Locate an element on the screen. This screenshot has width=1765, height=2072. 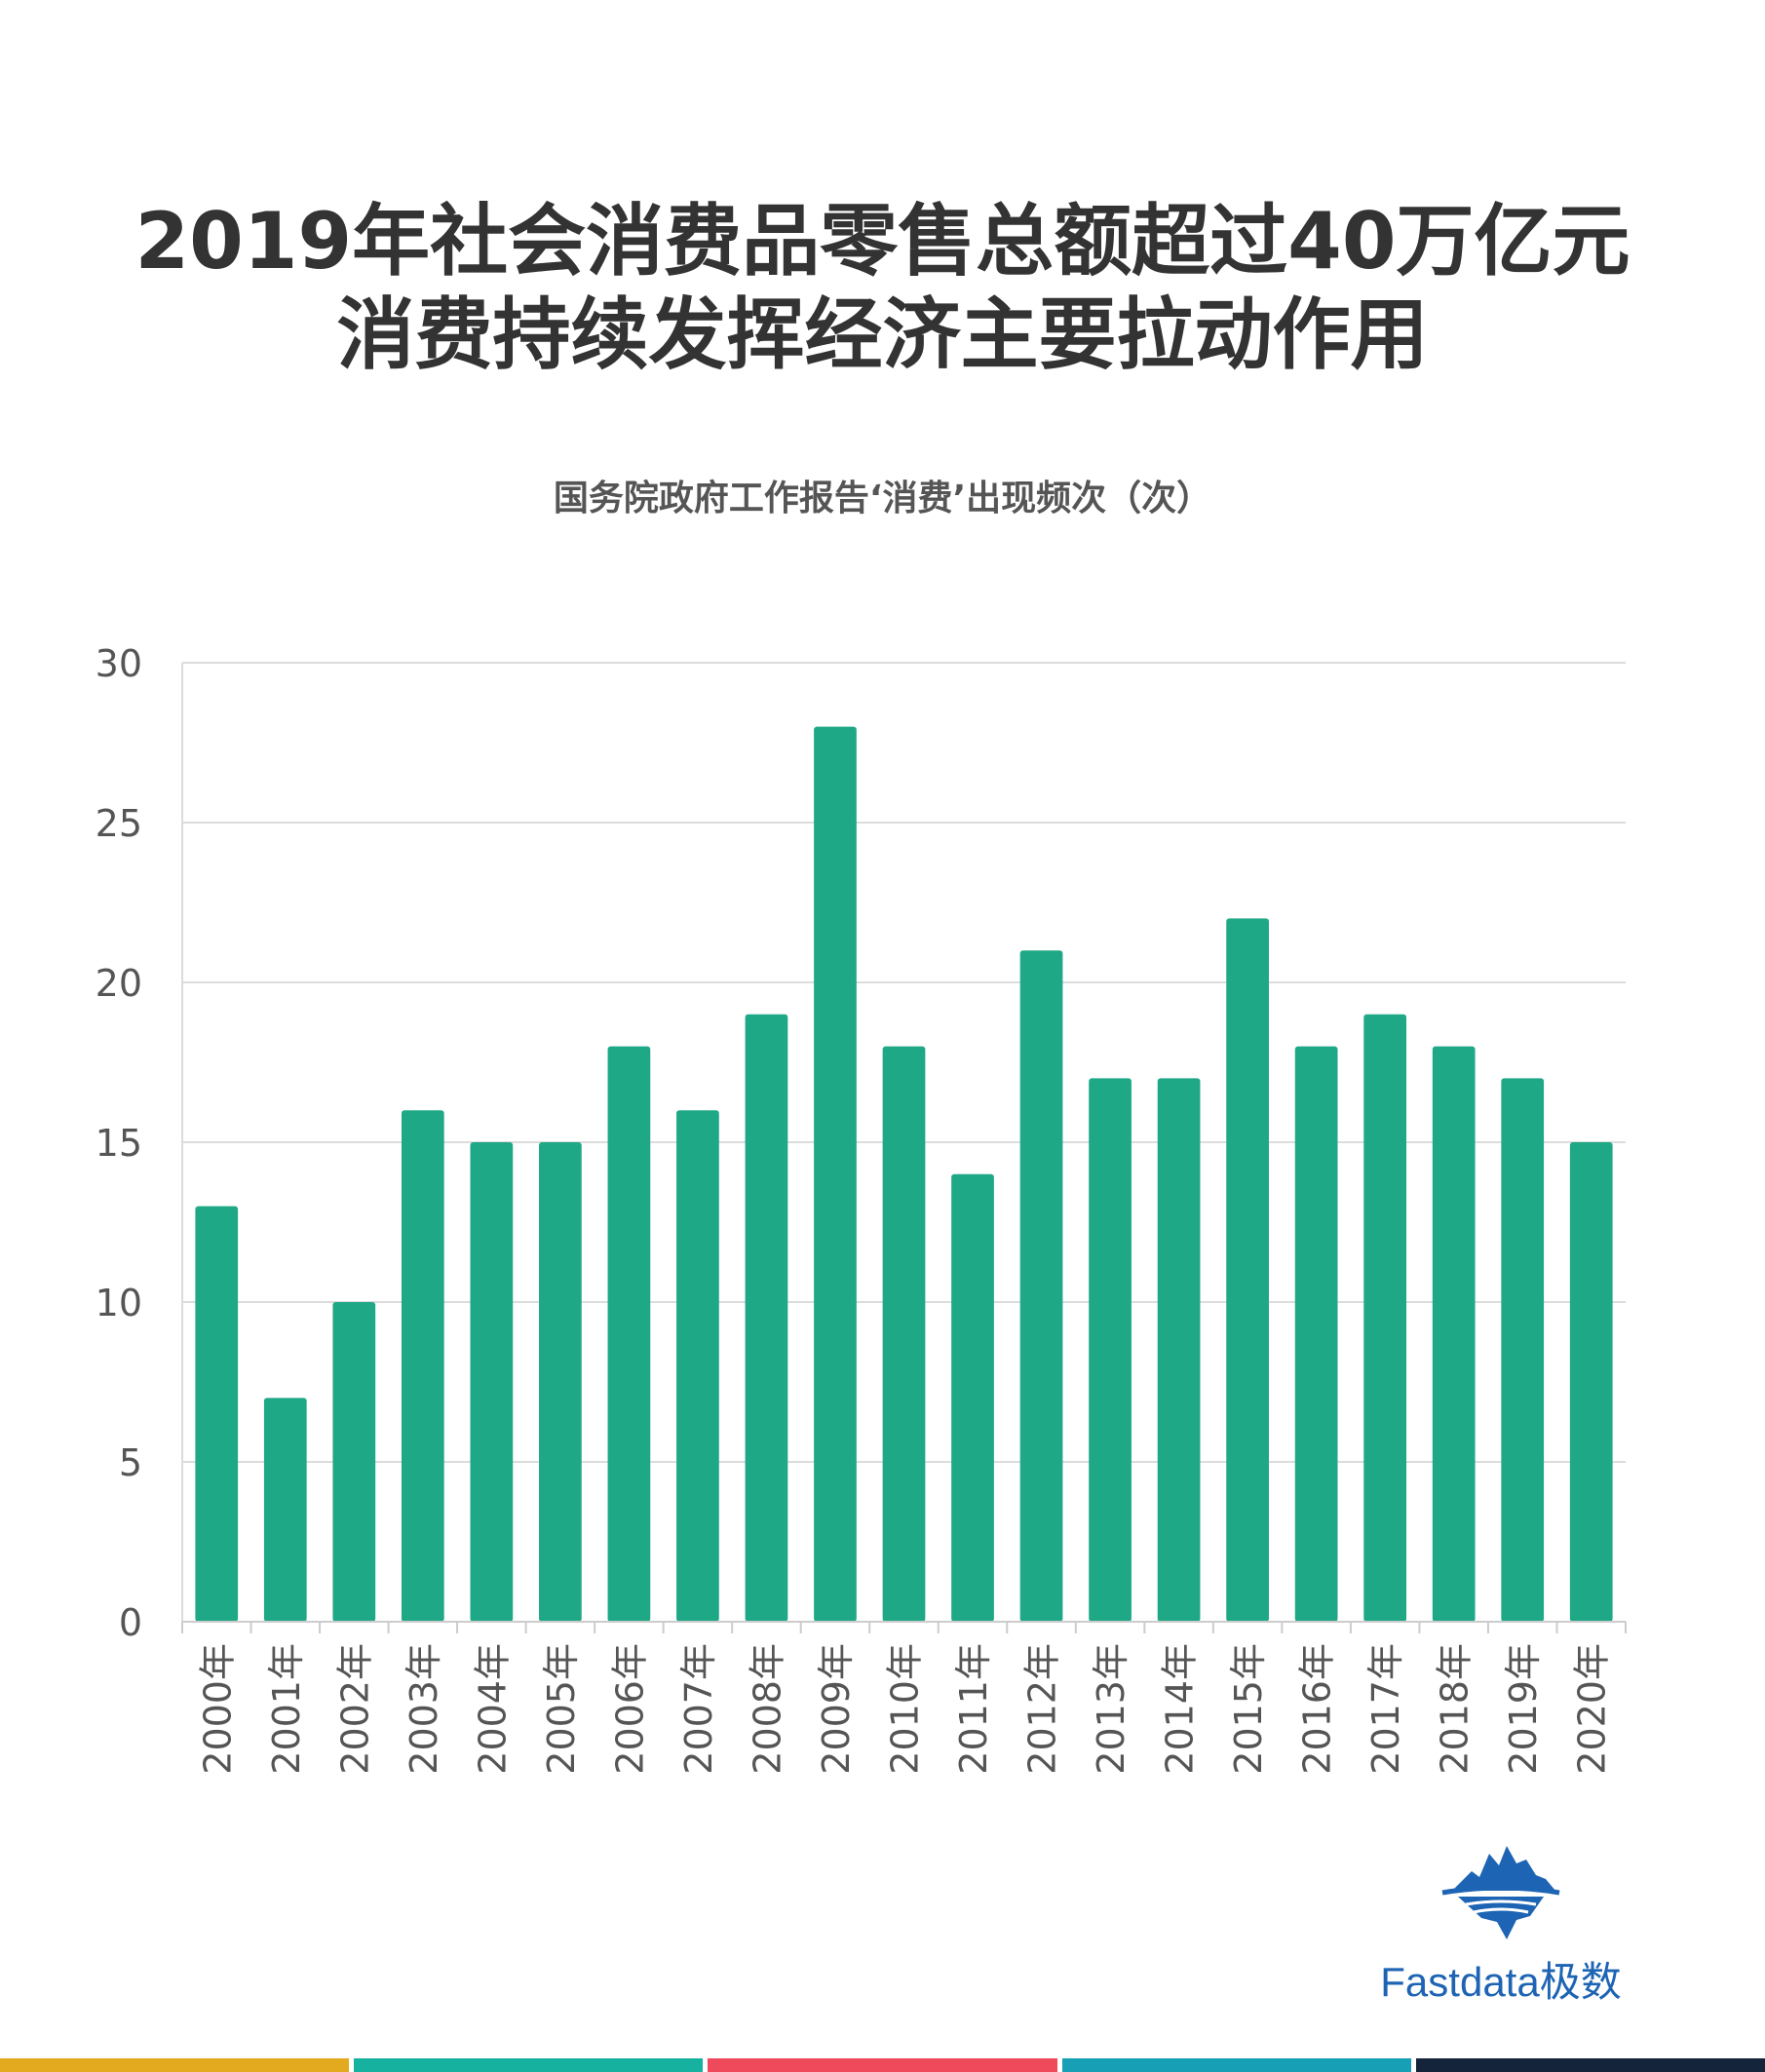
x-tick-label: 2005年 is located at coordinates (561, 1709).